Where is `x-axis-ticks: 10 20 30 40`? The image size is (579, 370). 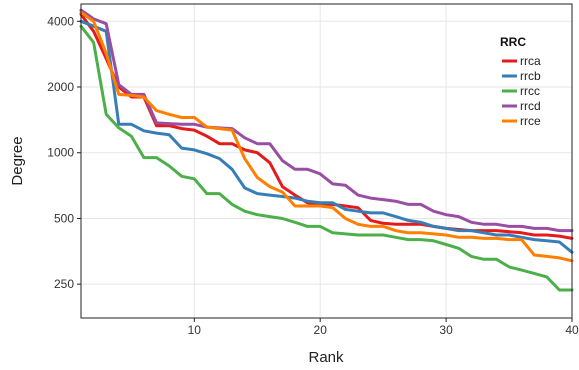
x-axis-ticks: 10 20 30 40 is located at coordinates (383, 327).